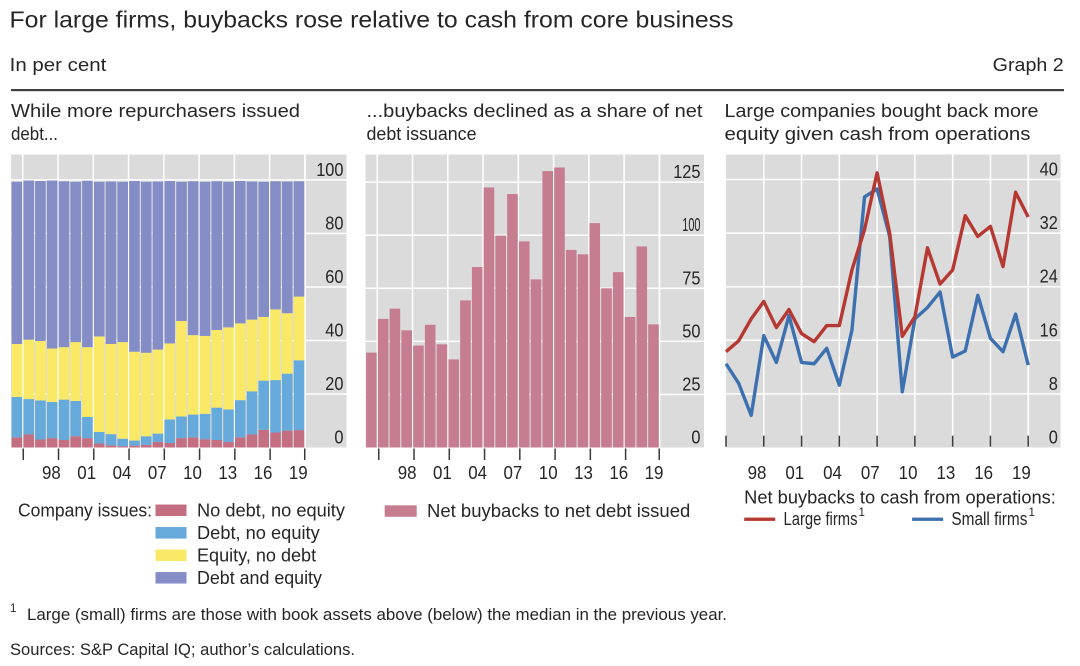 Image resolution: width=1080 pixels, height=666 pixels. I want to click on svg-text: 60, so click(334, 277).